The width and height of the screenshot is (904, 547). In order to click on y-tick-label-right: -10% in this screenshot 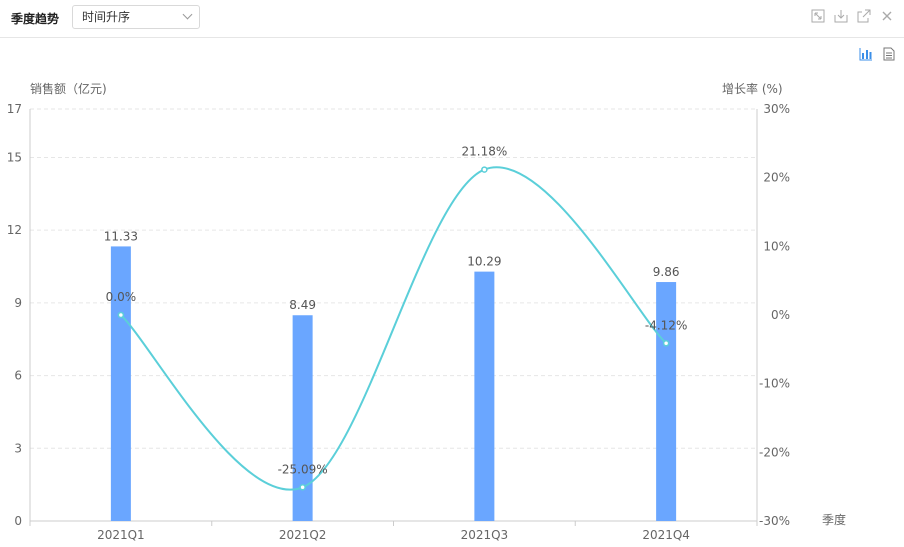, I will do `click(774, 384)`.